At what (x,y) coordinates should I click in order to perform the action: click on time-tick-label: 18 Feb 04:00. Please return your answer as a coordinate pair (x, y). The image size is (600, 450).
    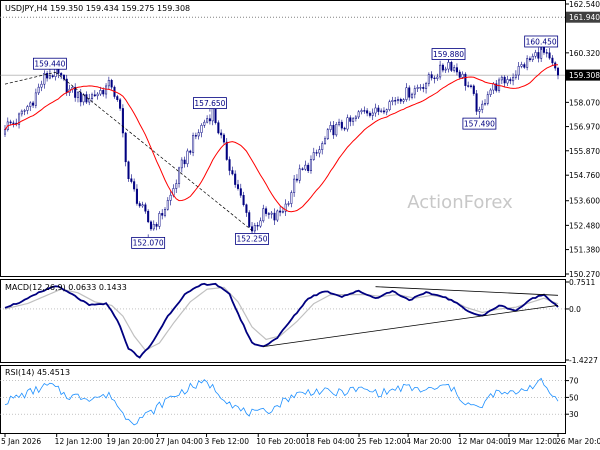
    Looking at the image, I should click on (329, 441).